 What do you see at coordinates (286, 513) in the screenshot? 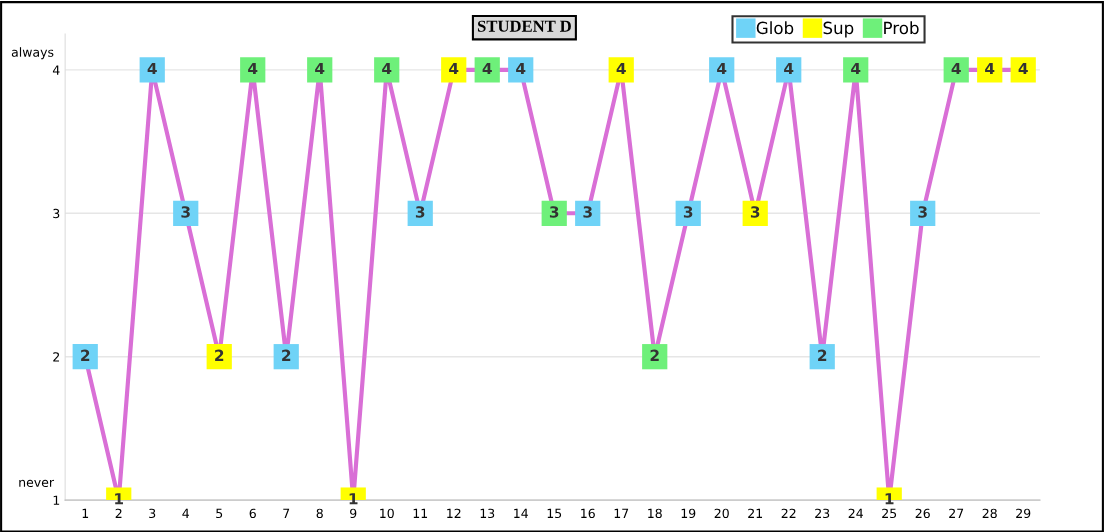
I see `x-tick-label: 7` at bounding box center [286, 513].